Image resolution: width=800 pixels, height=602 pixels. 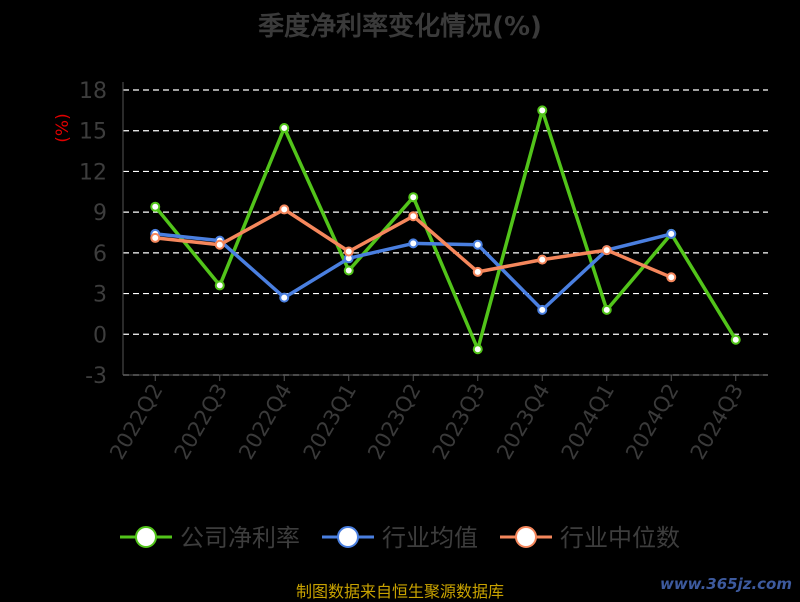 What do you see at coordinates (100, 335) in the screenshot?
I see `y-tick-label: 0` at bounding box center [100, 335].